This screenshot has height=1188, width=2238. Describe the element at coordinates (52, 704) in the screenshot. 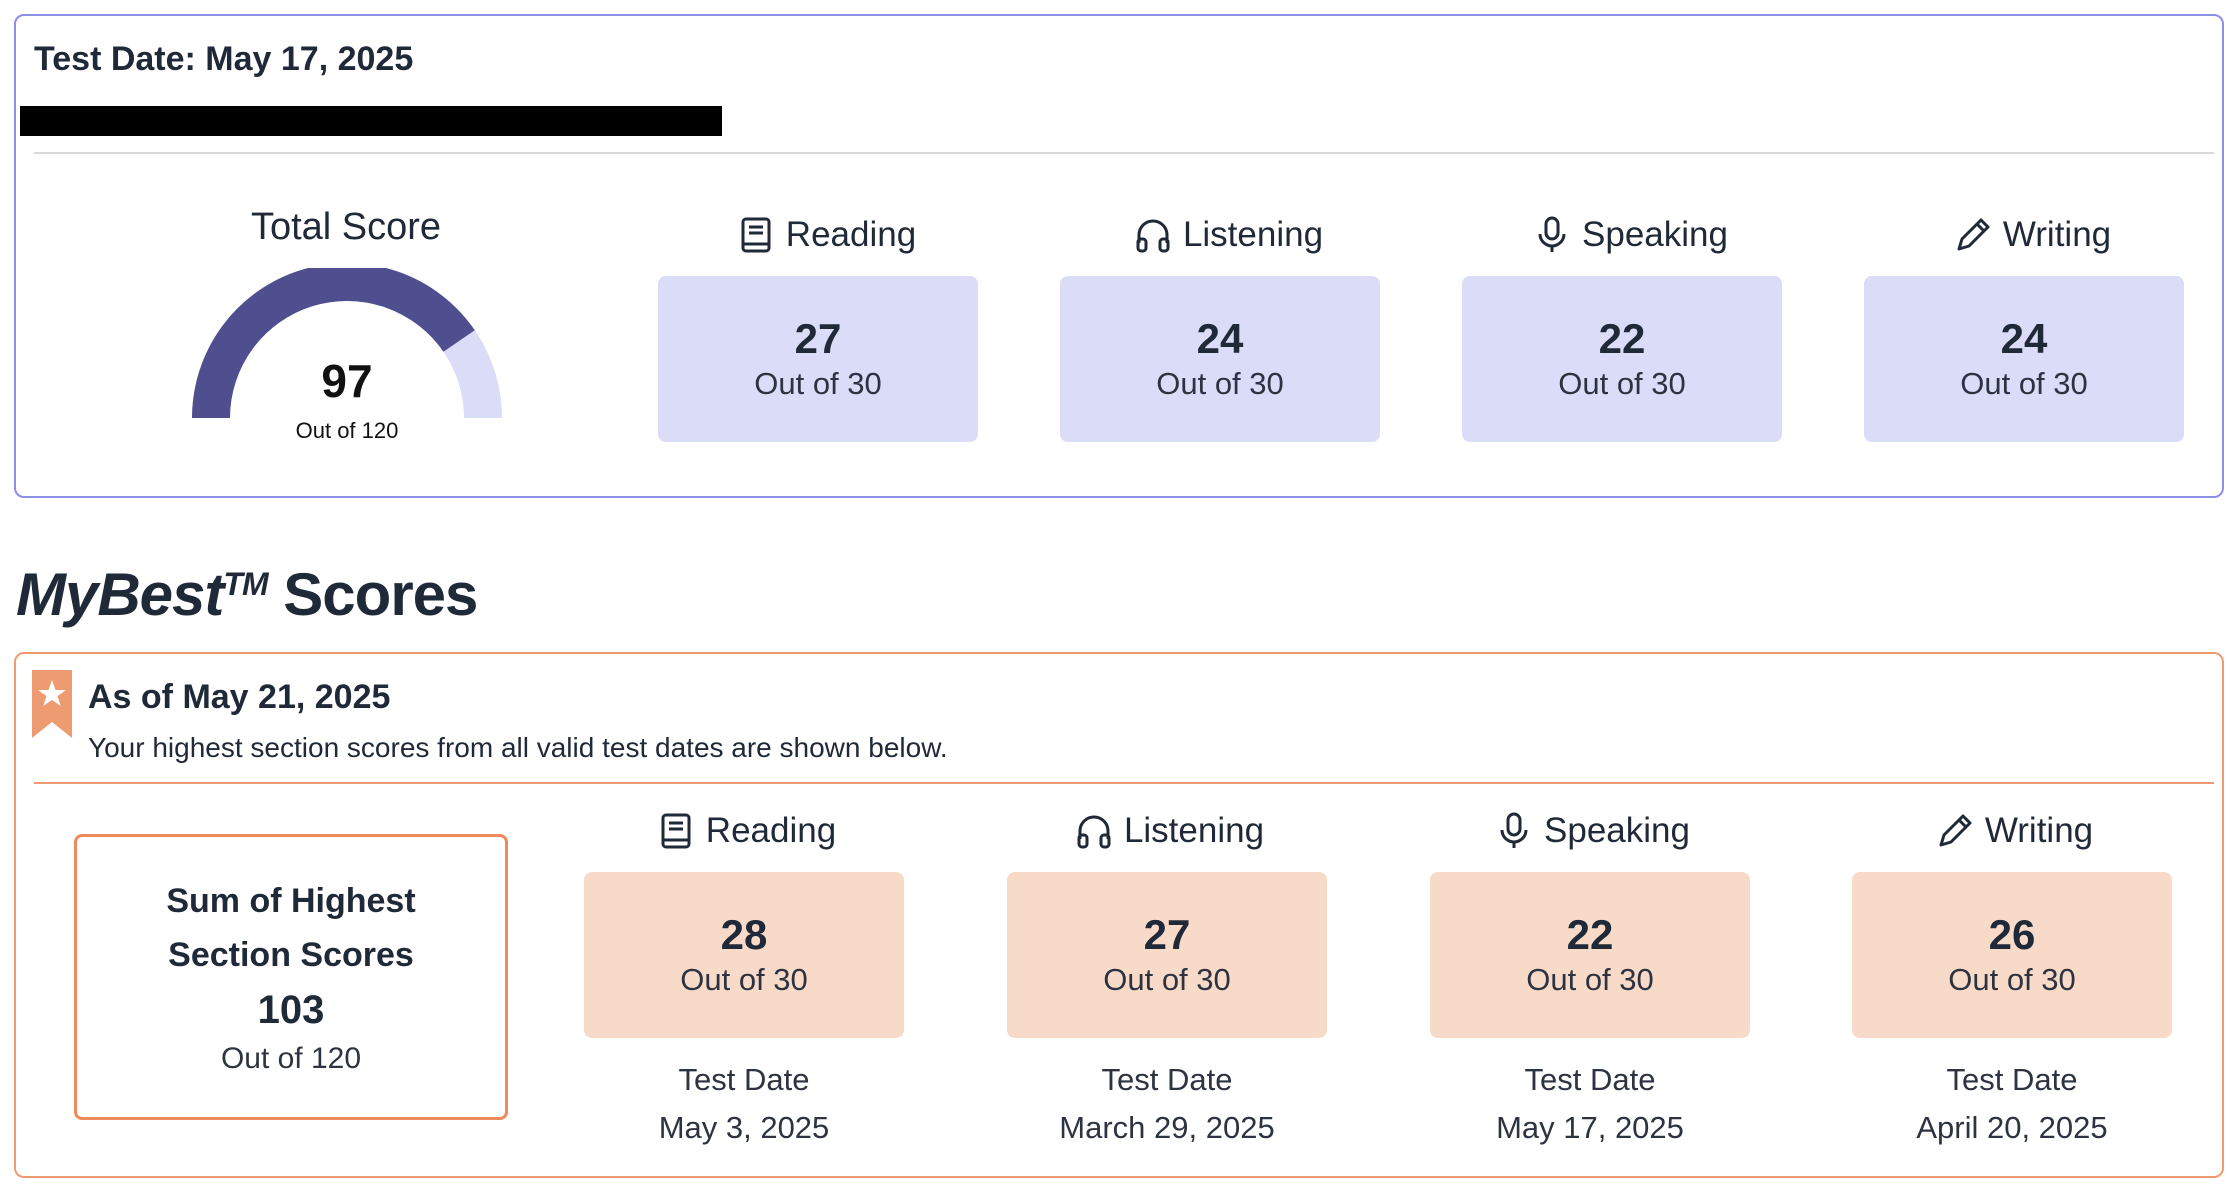

I see `star-ribbon-icon` at that location.